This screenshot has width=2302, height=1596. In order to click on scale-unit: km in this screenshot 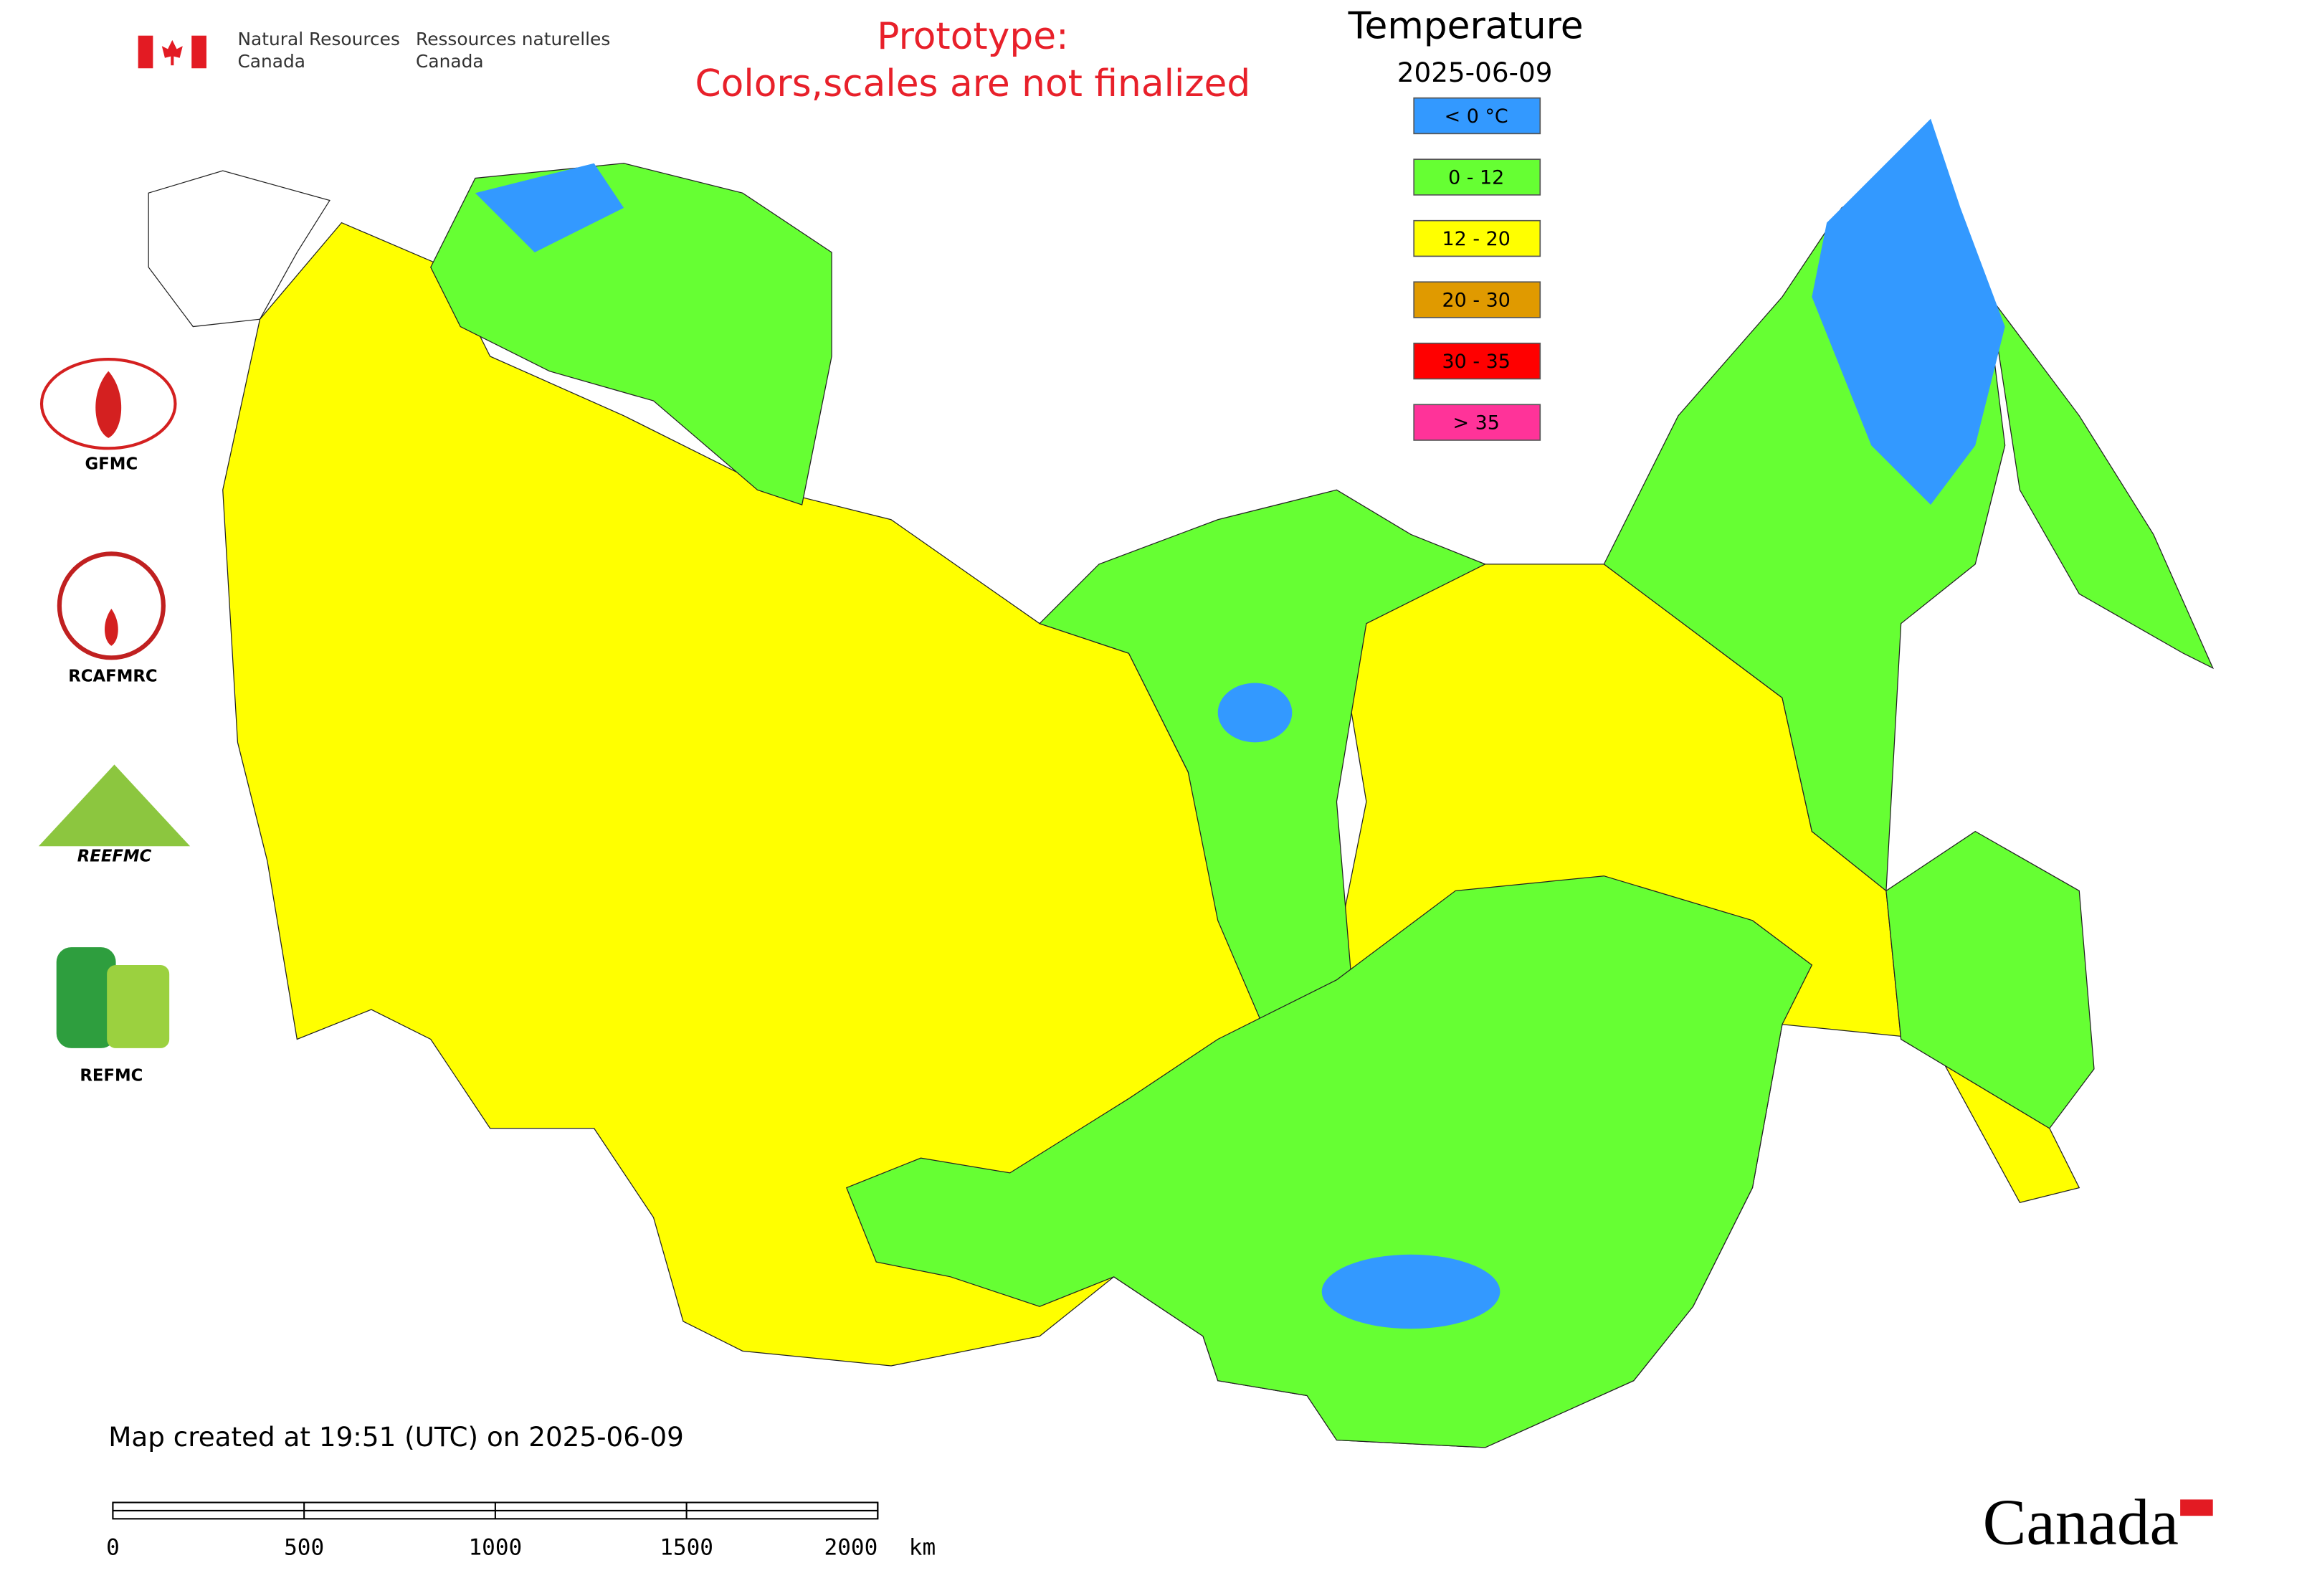, I will do `click(922, 1548)`.